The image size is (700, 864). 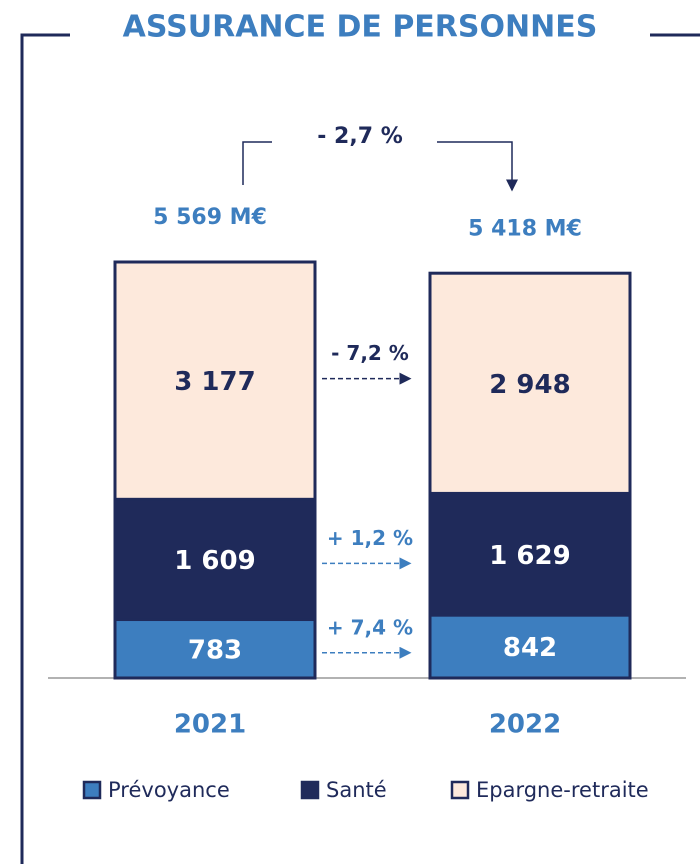 What do you see at coordinates (370, 538) in the screenshot?
I see `change-label: + 1,2 %` at bounding box center [370, 538].